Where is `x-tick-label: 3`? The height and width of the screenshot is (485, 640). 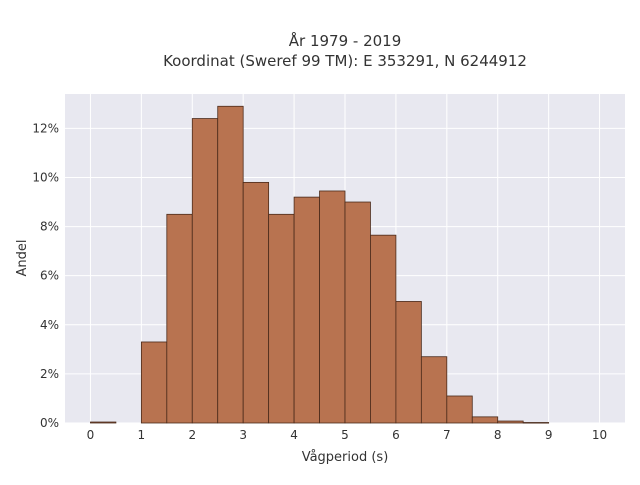 x-tick-label: 3 is located at coordinates (243, 435).